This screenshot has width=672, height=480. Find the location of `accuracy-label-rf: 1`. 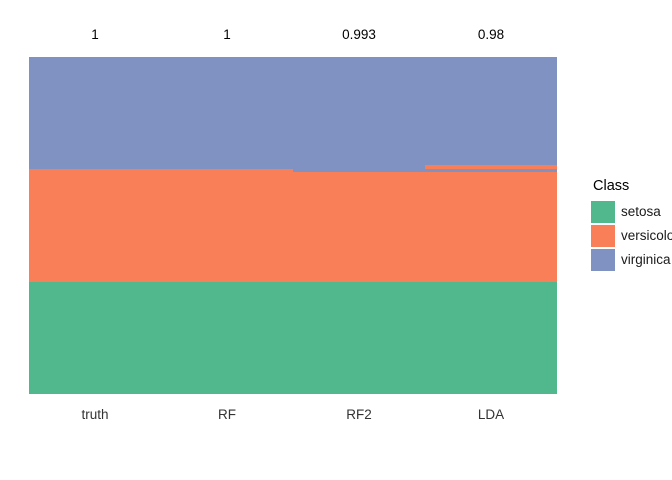

accuracy-label-rf: 1 is located at coordinates (227, 34).